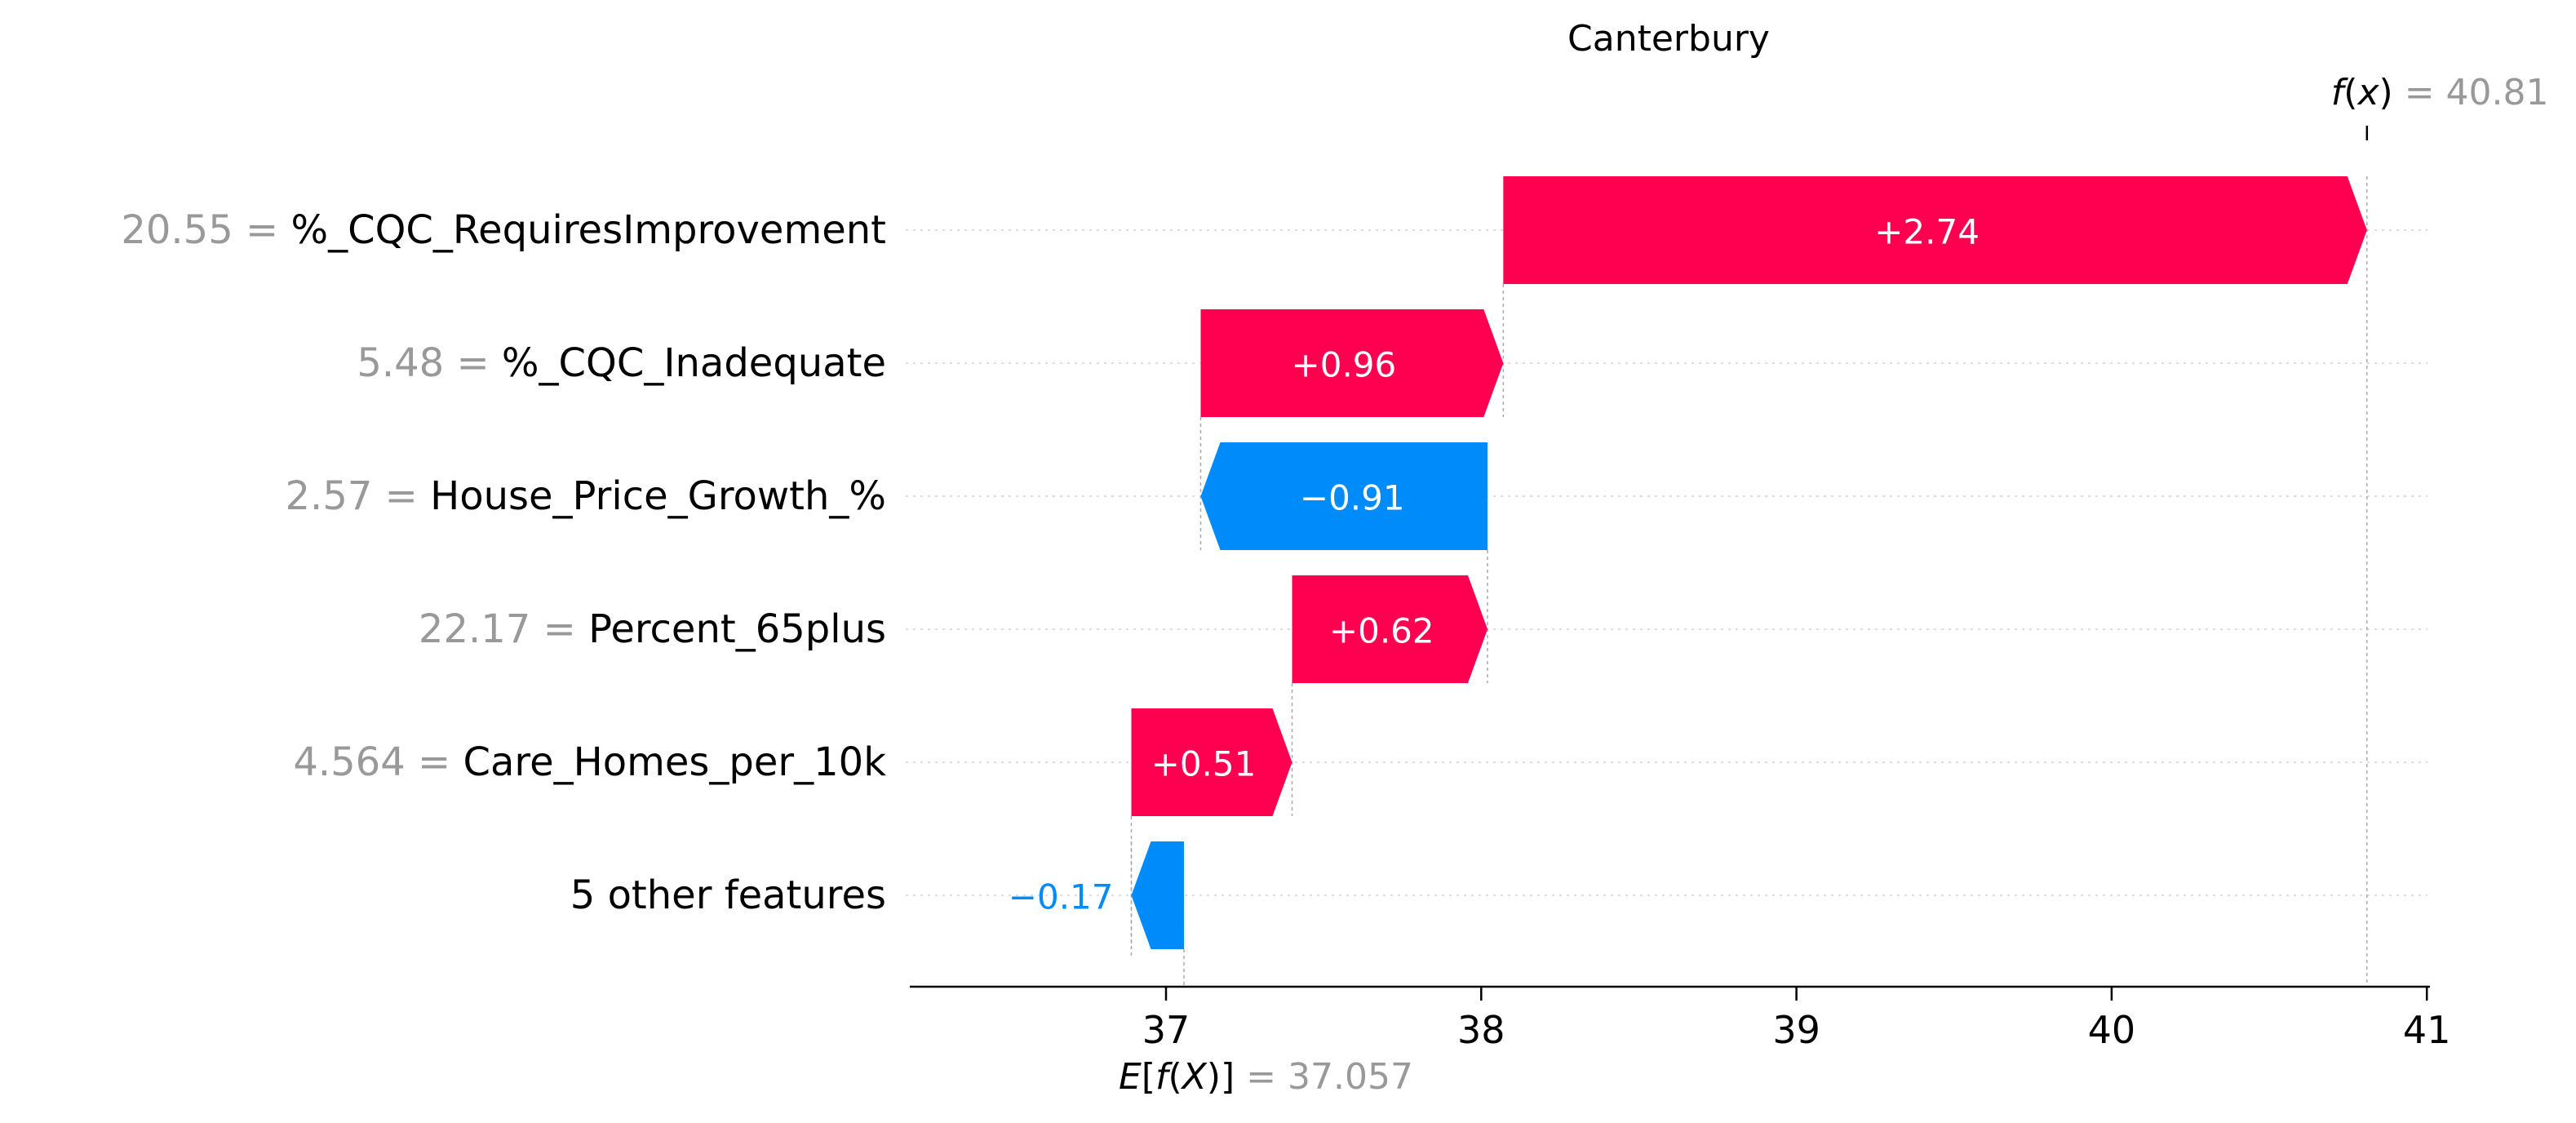 The image size is (2576, 1123). Describe the element at coordinates (674, 762) in the screenshot. I see `feature-name: Care_Homes_per_10k` at that location.